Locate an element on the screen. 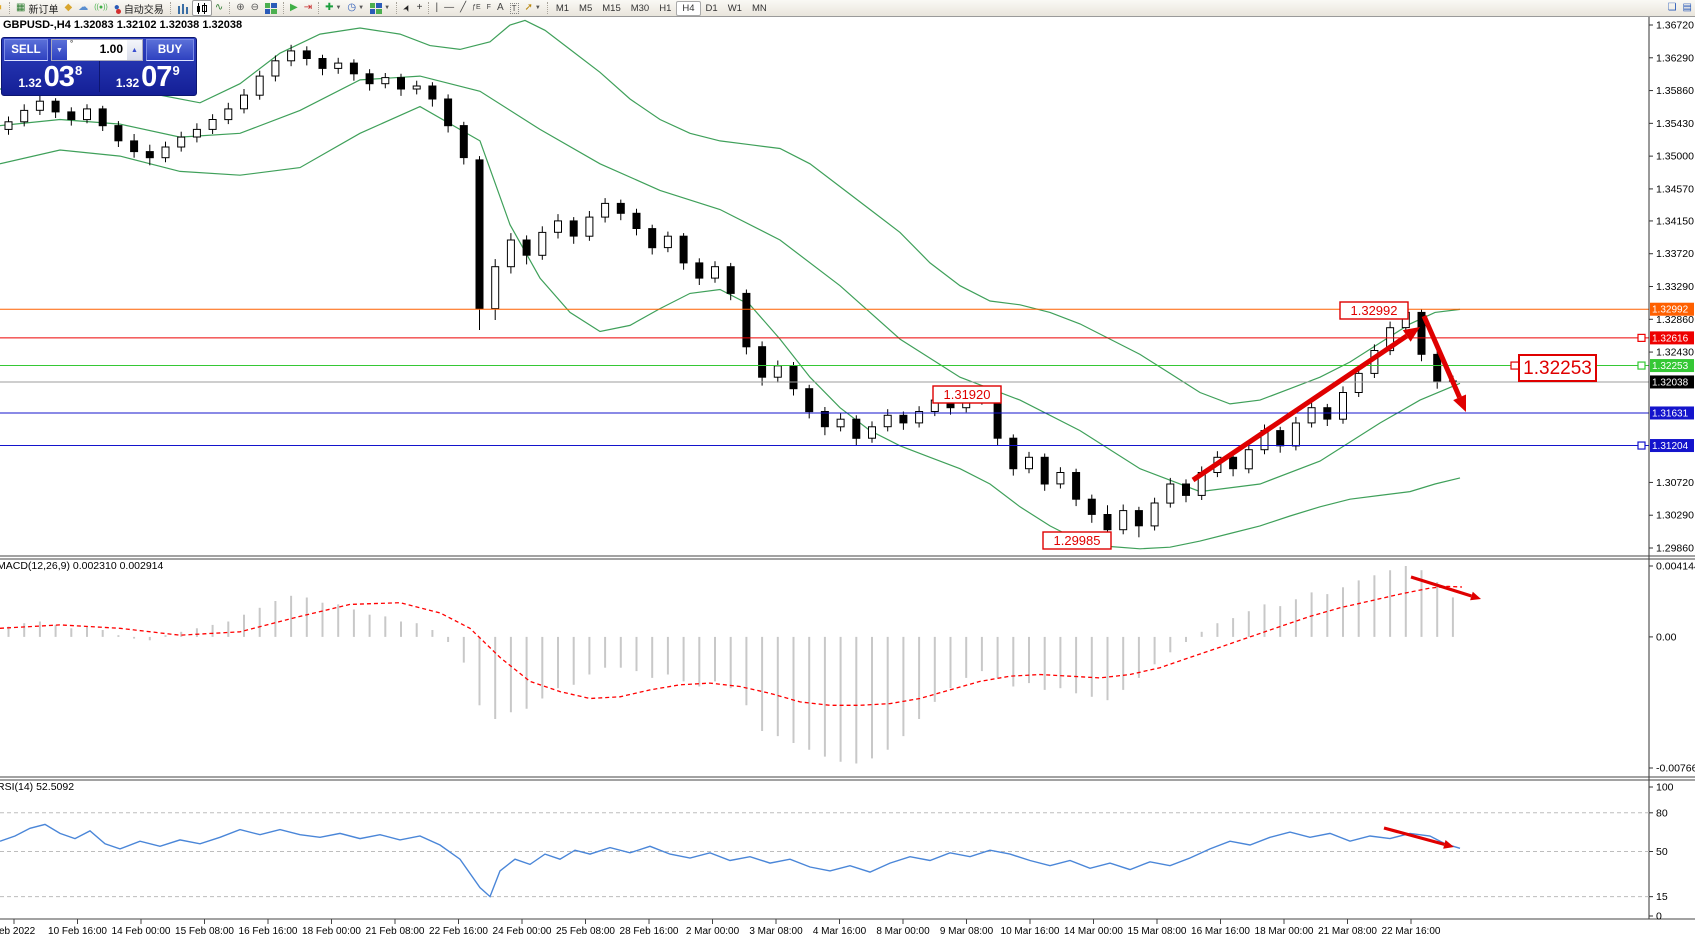 This screenshot has width=1695, height=941. svg-text: 1.32992 is located at coordinates (1670, 310).